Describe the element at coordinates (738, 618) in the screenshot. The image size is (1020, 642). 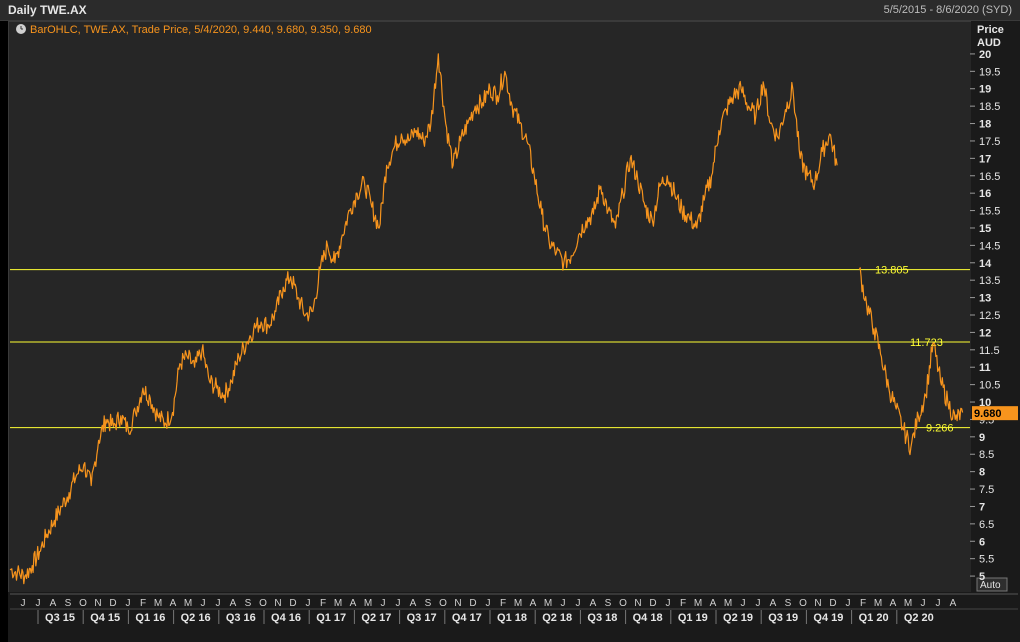
I see `quarter-tick-label: Q2 19` at that location.